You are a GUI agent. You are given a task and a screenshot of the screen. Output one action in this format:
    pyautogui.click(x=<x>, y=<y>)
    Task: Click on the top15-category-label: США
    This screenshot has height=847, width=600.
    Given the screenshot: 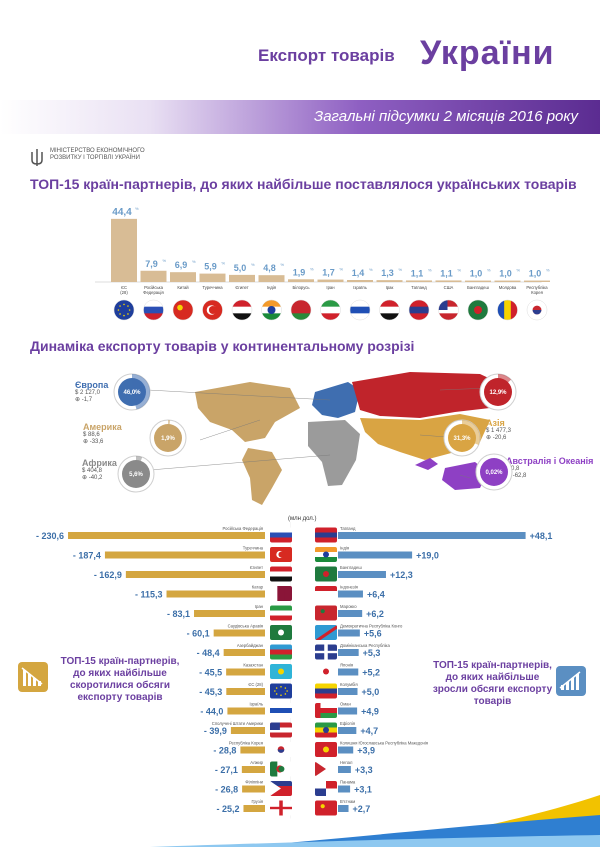 What is the action you would take?
    pyautogui.click(x=449, y=287)
    